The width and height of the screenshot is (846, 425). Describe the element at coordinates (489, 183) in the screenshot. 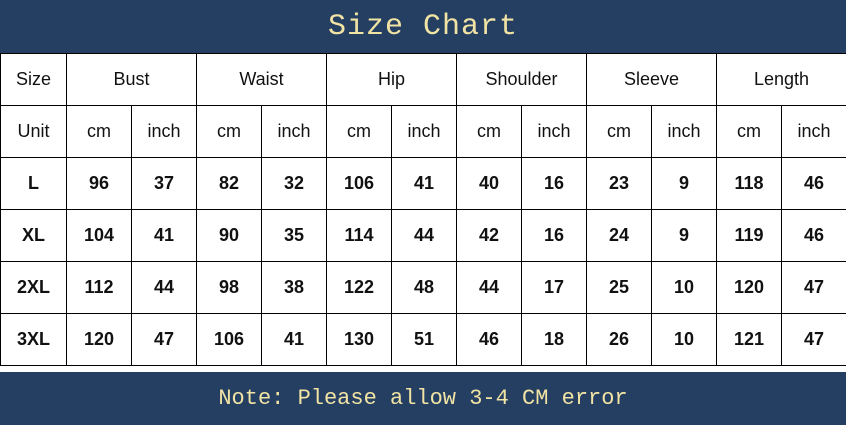

I see `value-cell: 40` at that location.